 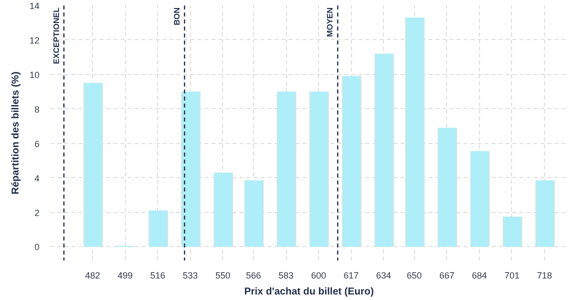 I want to click on x-tick-label: 684, so click(x=479, y=275).